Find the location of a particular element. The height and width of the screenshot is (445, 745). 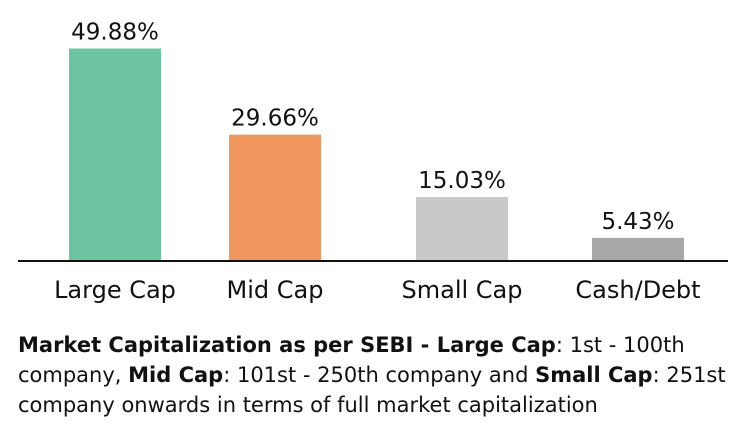

footnote-mid-cap-label: Mid Cap is located at coordinates (176, 375).